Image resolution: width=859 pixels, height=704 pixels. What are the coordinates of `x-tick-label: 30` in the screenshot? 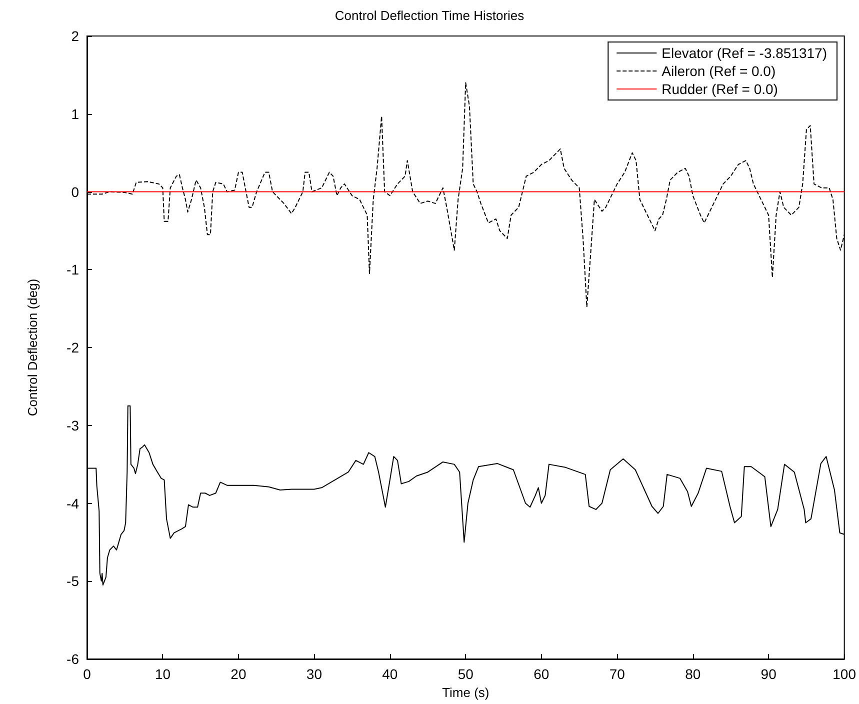 It's located at (314, 674).